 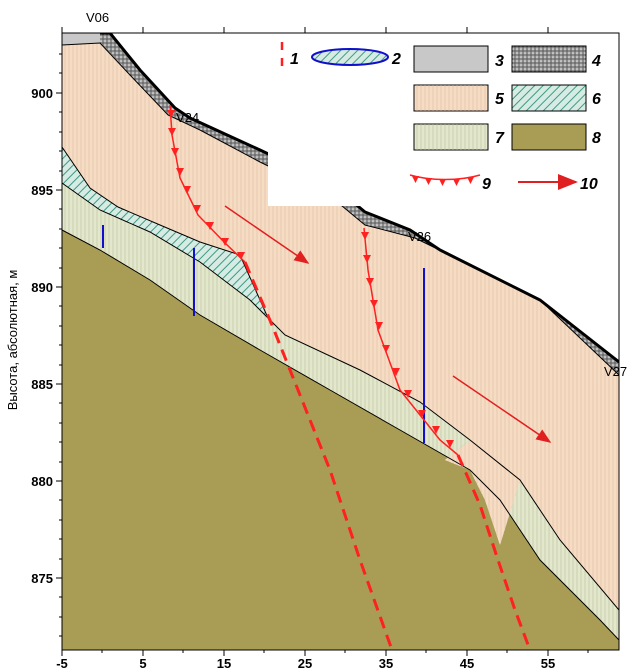 I want to click on x-tick-label: 45, so click(x=467, y=663).